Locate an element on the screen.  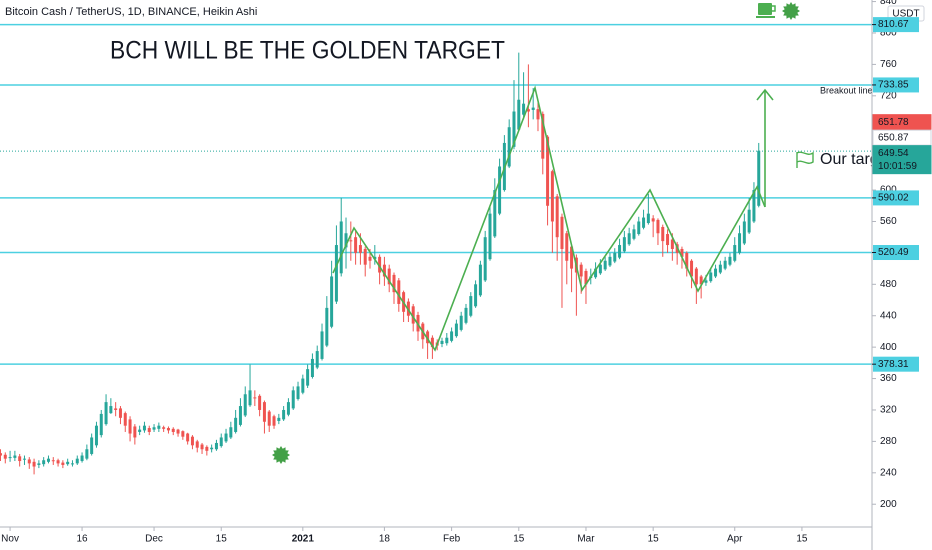
x-tick-label: 2021 is located at coordinates (303, 539).